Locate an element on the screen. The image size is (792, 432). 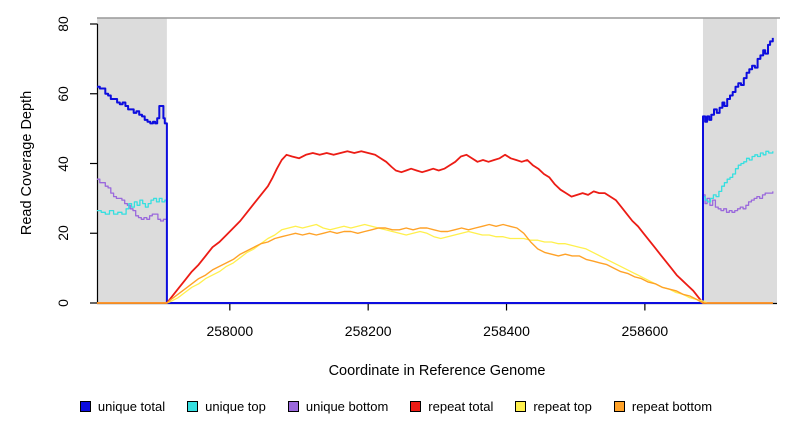
legend-item-repeat-top: repeat top is located at coordinates (553, 406).